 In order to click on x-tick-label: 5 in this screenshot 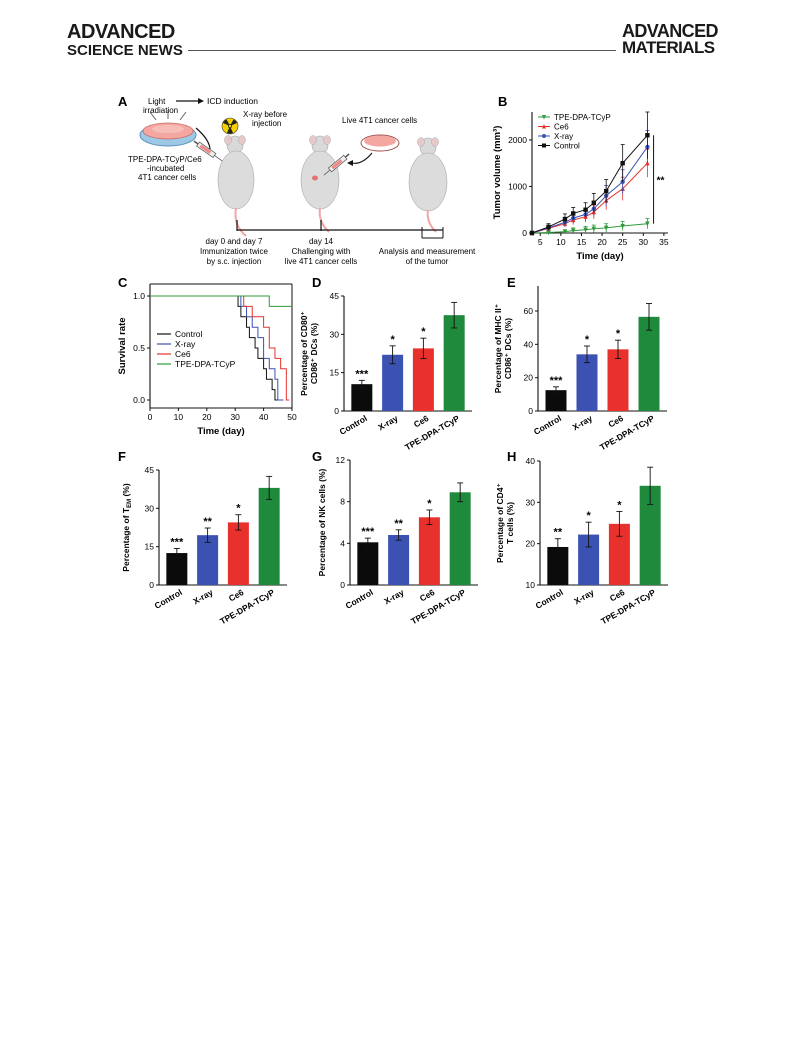, I will do `click(540, 242)`.